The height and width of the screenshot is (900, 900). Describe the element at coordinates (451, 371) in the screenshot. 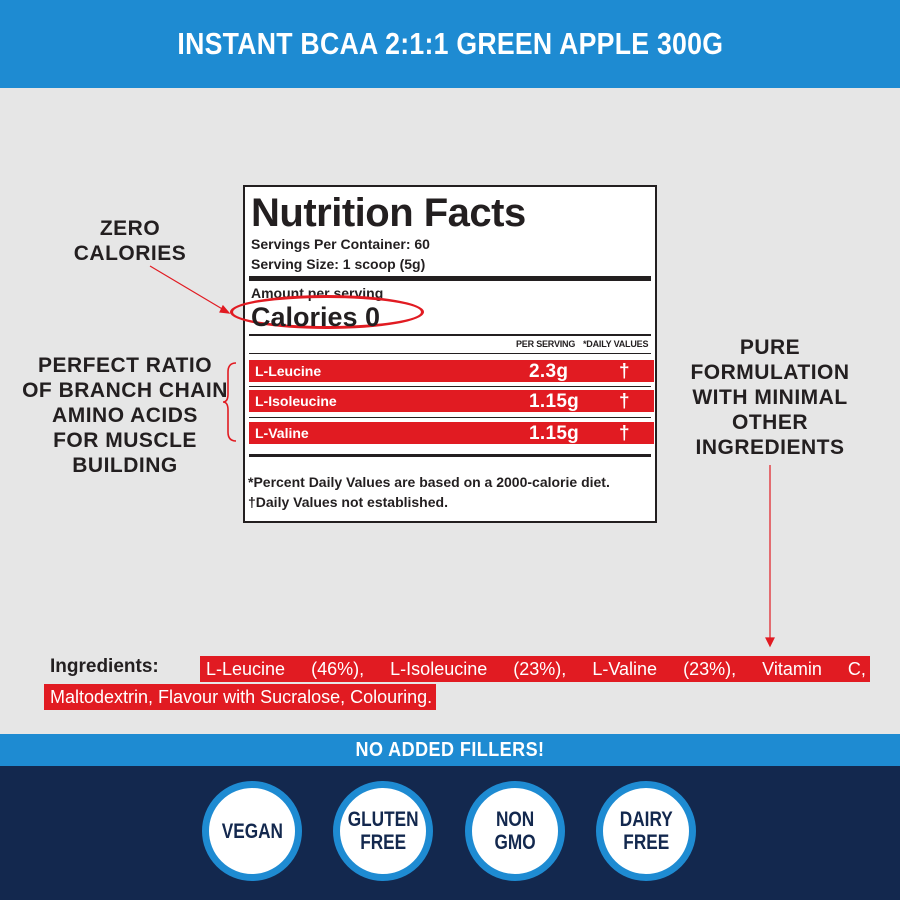

I see `amino-row-leucine: L-Leucine 2.3g †` at that location.